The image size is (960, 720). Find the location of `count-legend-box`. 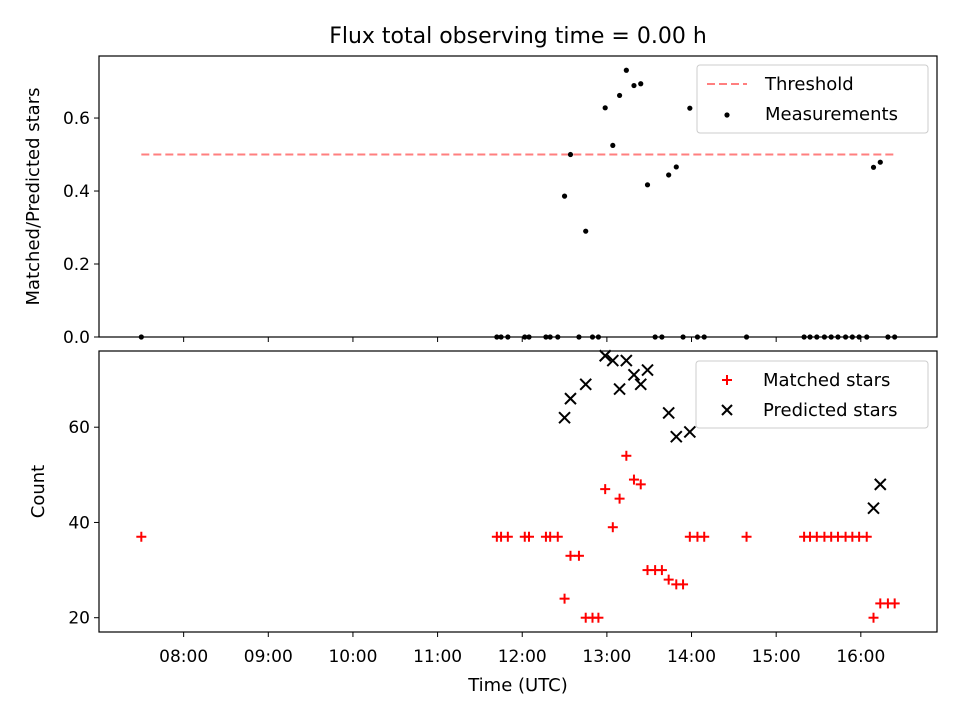

count-legend-box is located at coordinates (812, 394).